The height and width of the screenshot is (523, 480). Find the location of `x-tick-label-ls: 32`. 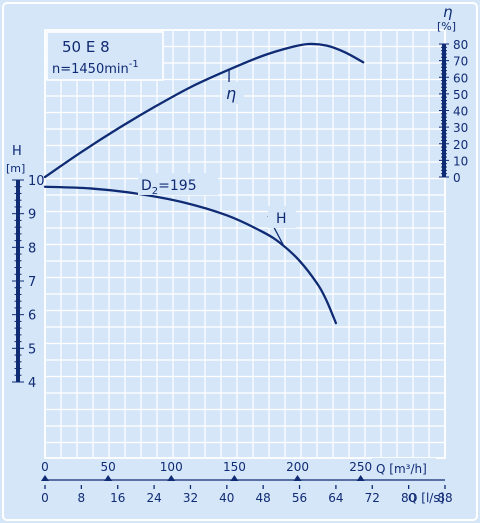

x-tick-label-ls: 32 is located at coordinates (190, 498).